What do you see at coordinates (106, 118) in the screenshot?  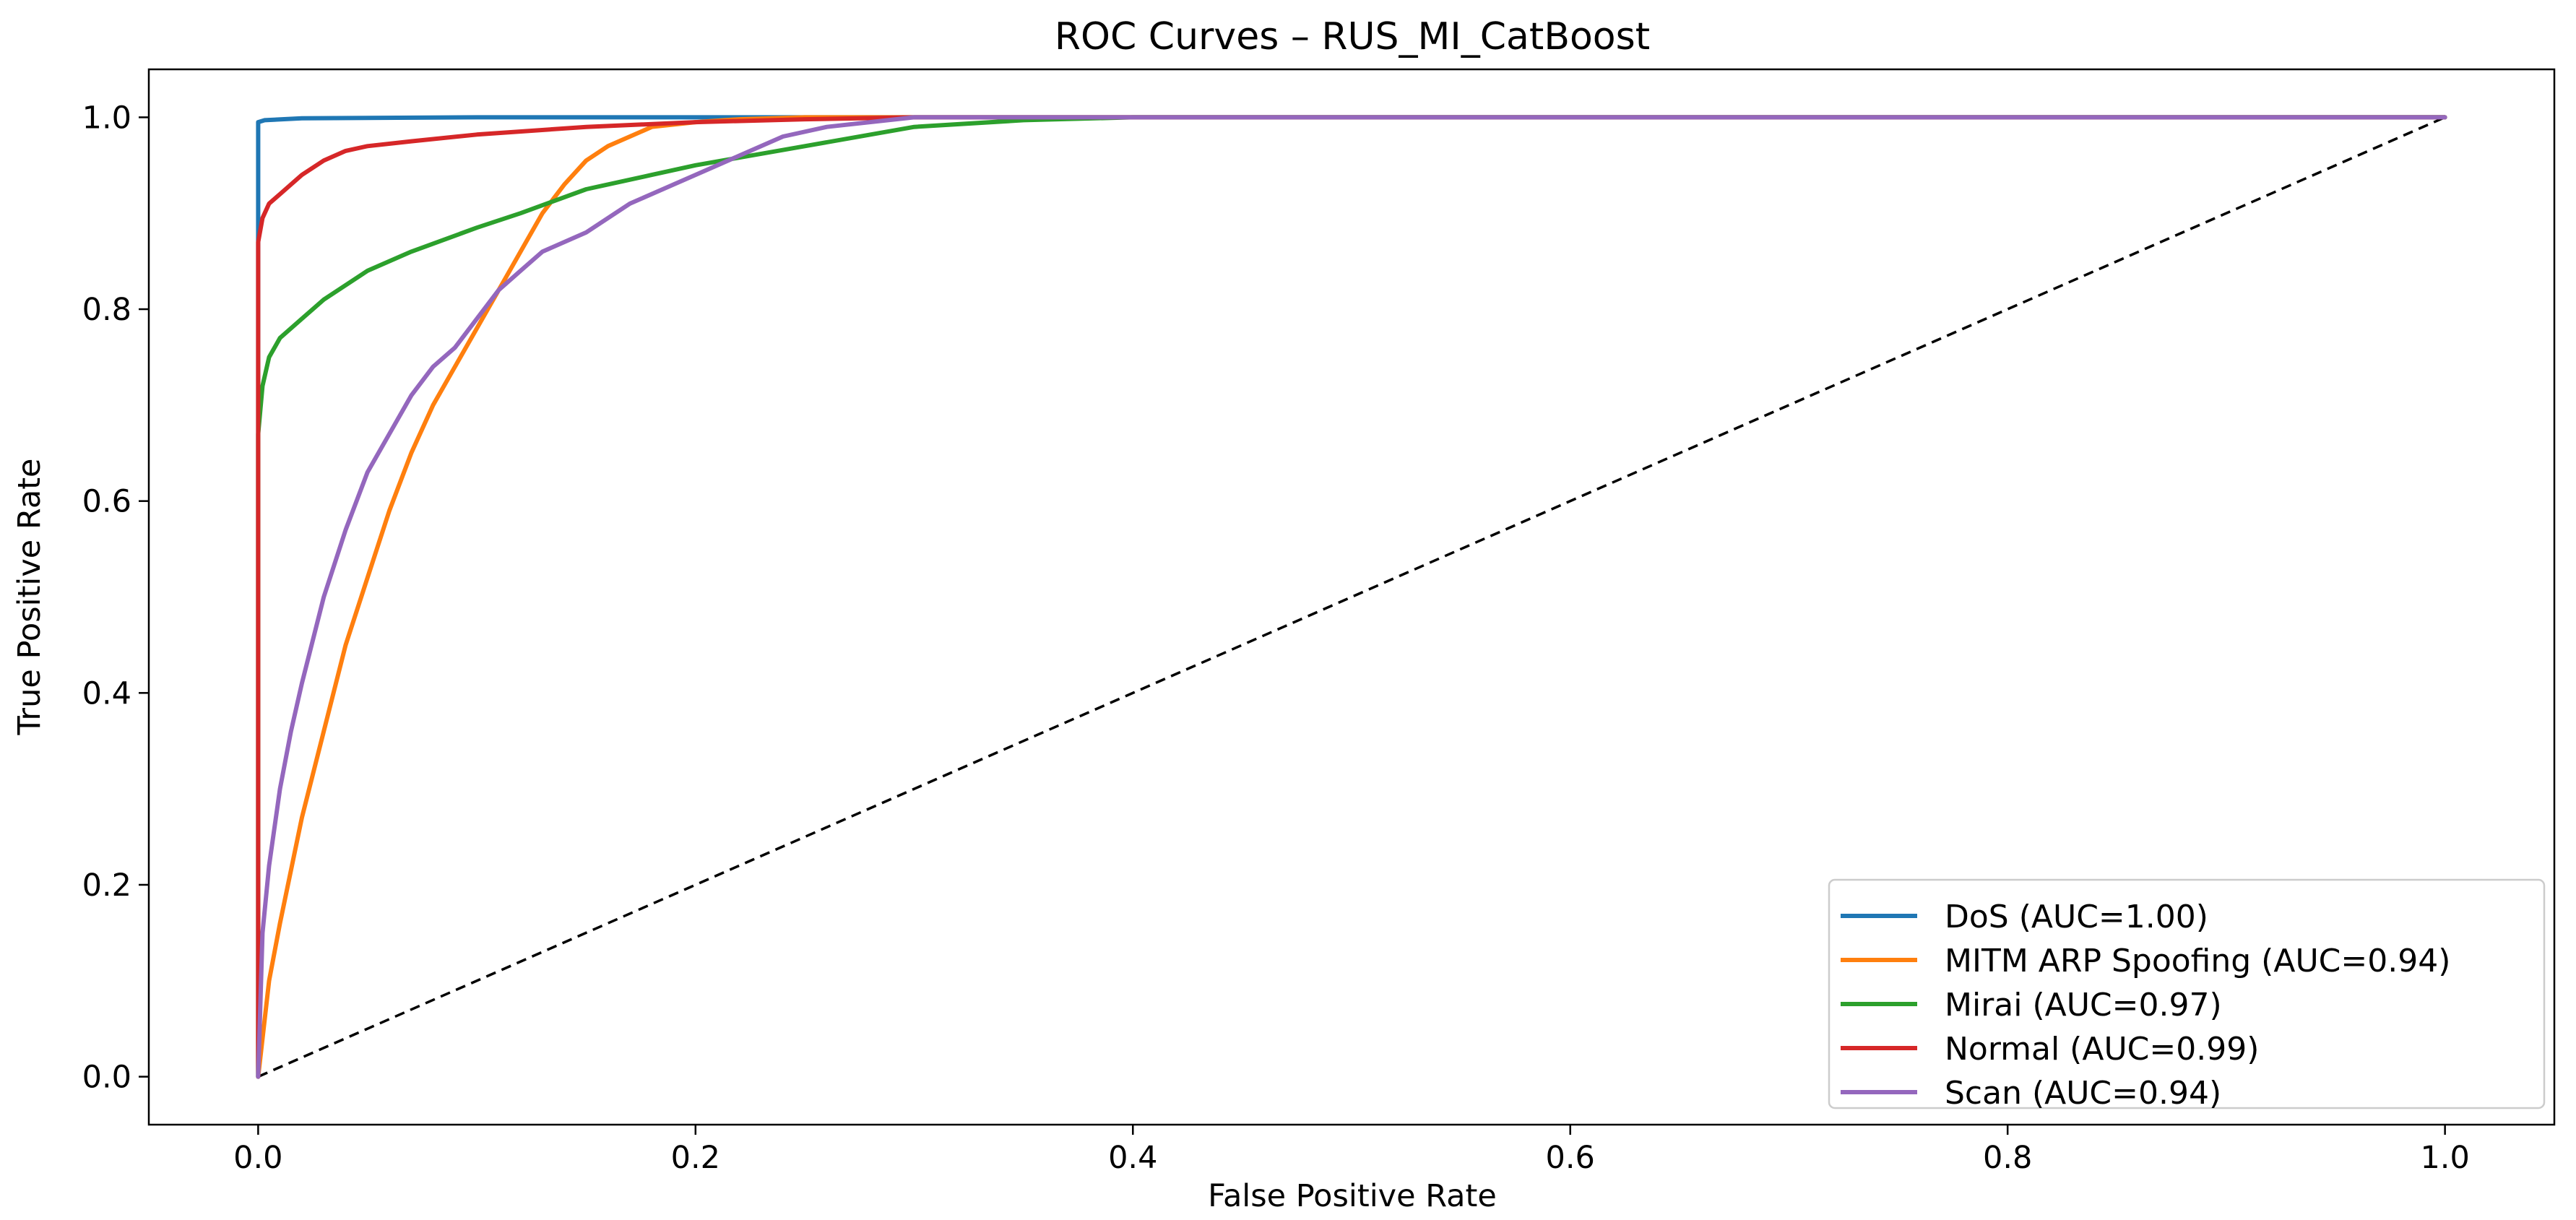 I see `y-tick-label: 1.0` at bounding box center [106, 118].